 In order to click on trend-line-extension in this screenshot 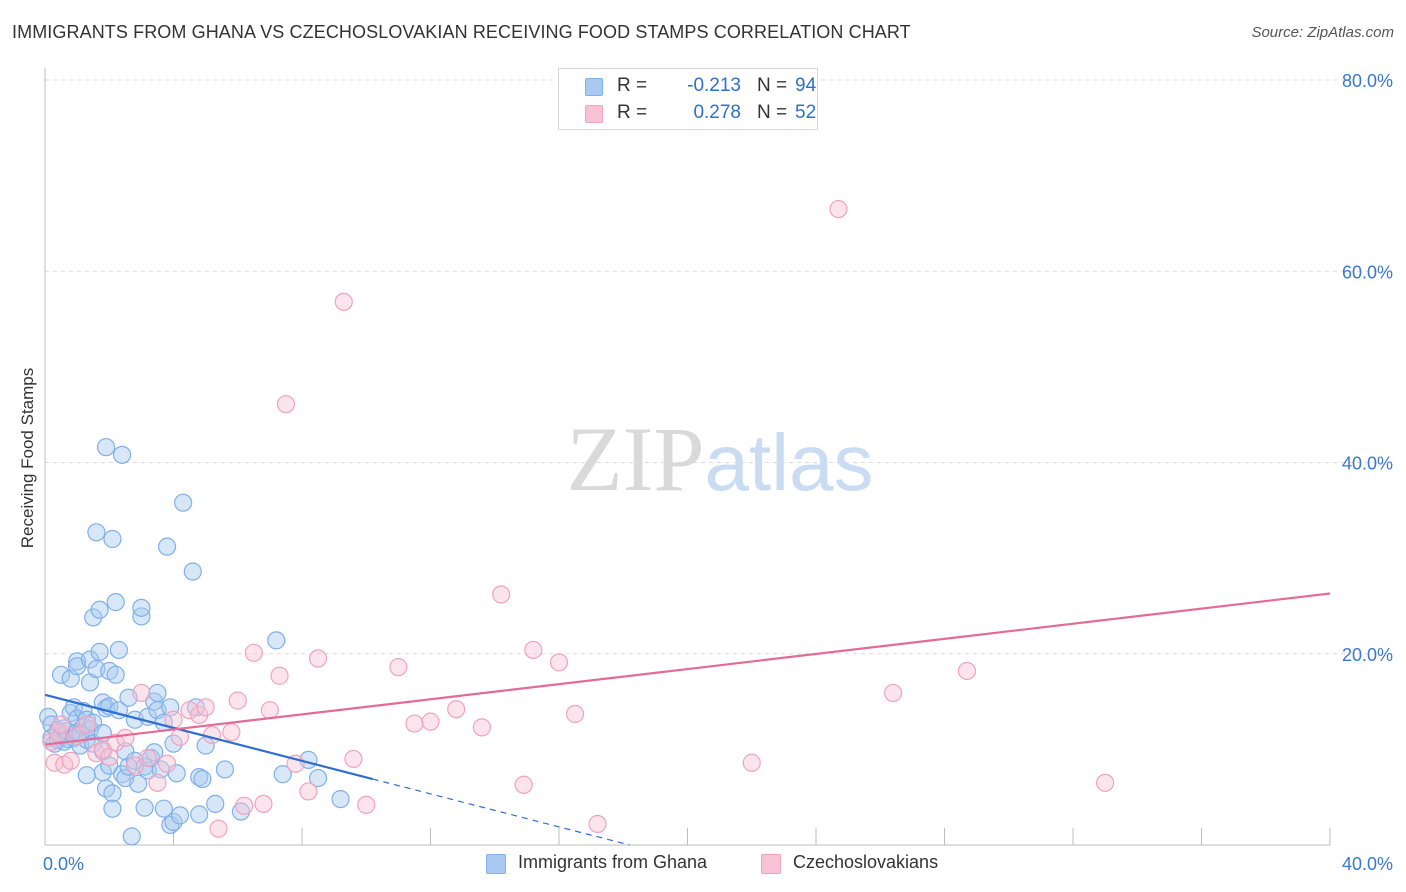, I will do `click(501, 812)`.